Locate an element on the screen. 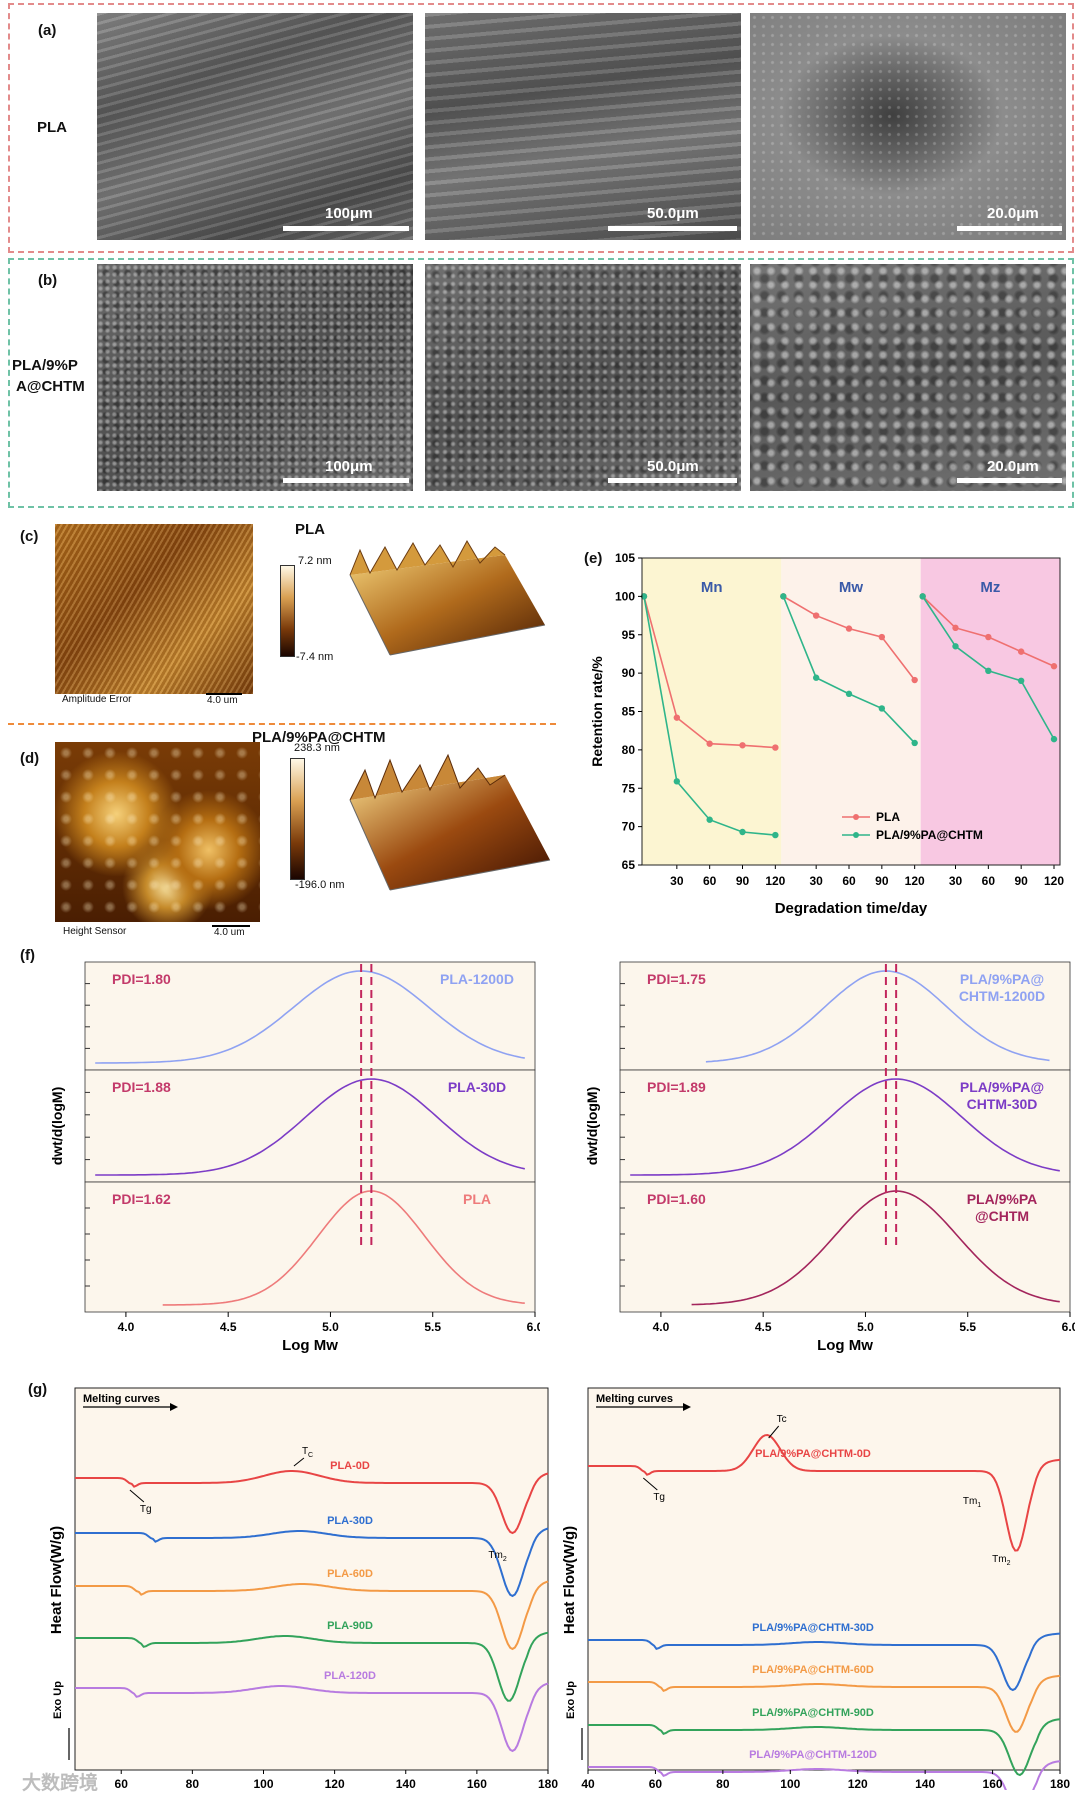 Image resolution: width=1080 pixels, height=1798 pixels. plot-frame is located at coordinates (824, 1579).